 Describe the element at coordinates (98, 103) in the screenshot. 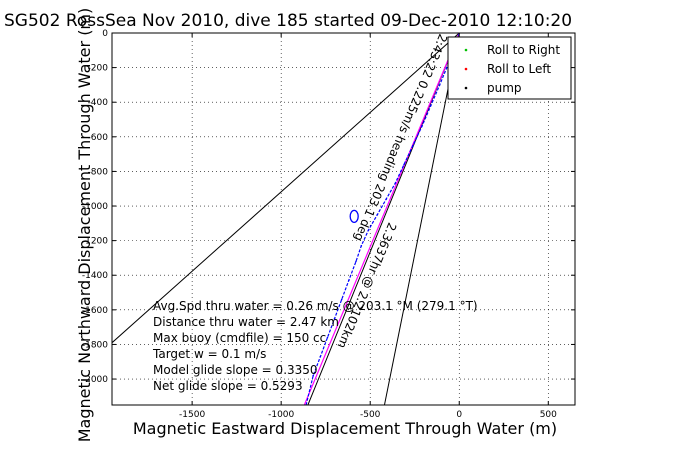

I see `y-tick-label: -400` at that location.